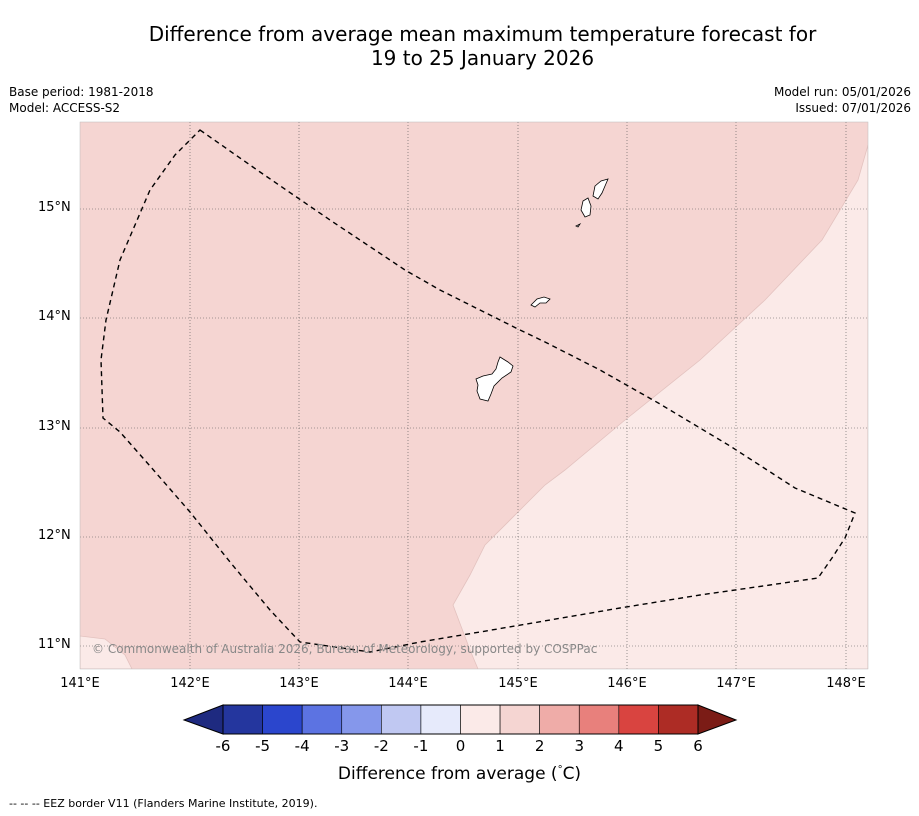 This screenshot has width=919, height=816. Describe the element at coordinates (54, 207) in the screenshot. I see `lat-label-15n: 15°N` at that location.